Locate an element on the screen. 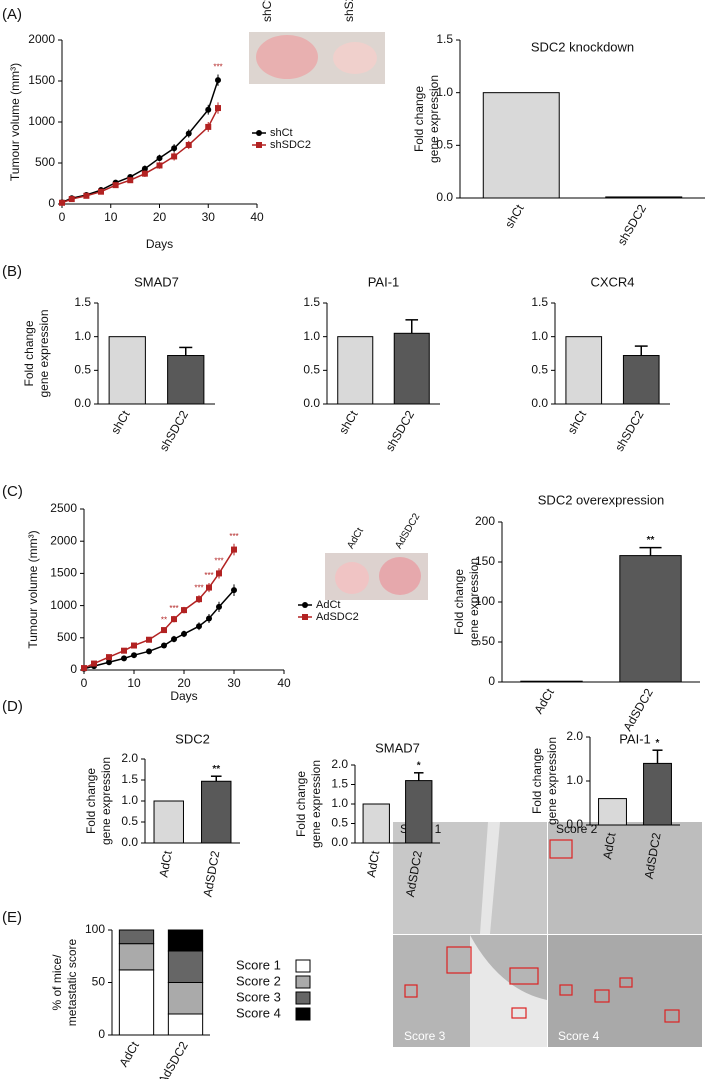 Image resolution: width=709 pixels, height=1084 pixels. y-tick-label: 1500 is located at coordinates (41, 80).